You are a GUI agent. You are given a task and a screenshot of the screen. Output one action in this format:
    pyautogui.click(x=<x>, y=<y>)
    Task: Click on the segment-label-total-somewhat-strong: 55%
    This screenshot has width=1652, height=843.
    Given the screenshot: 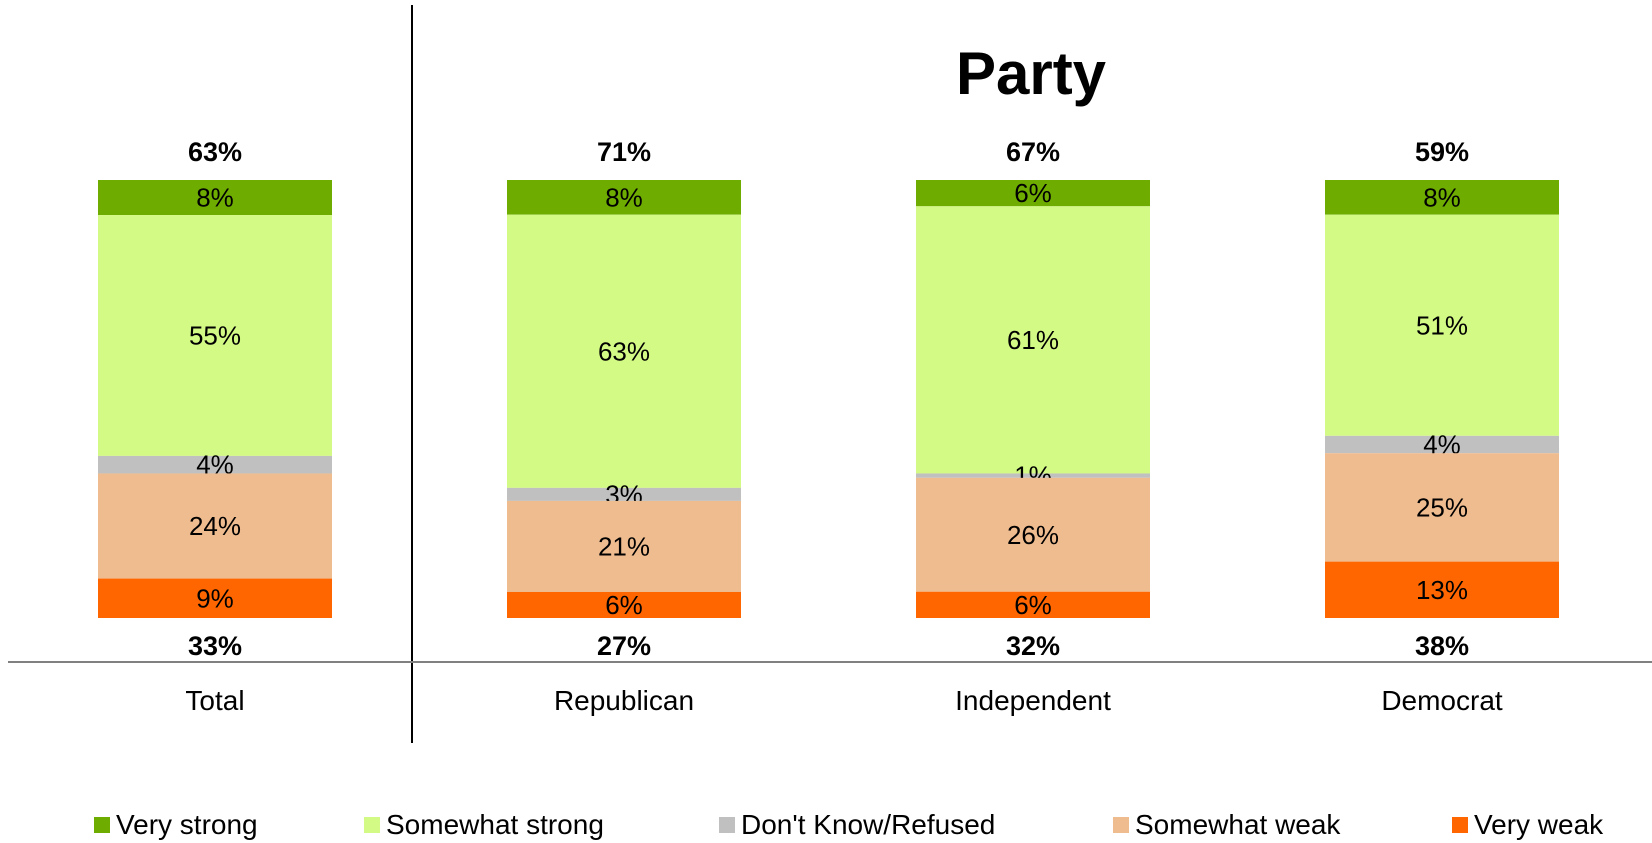 What is the action you would take?
    pyautogui.click(x=215, y=335)
    